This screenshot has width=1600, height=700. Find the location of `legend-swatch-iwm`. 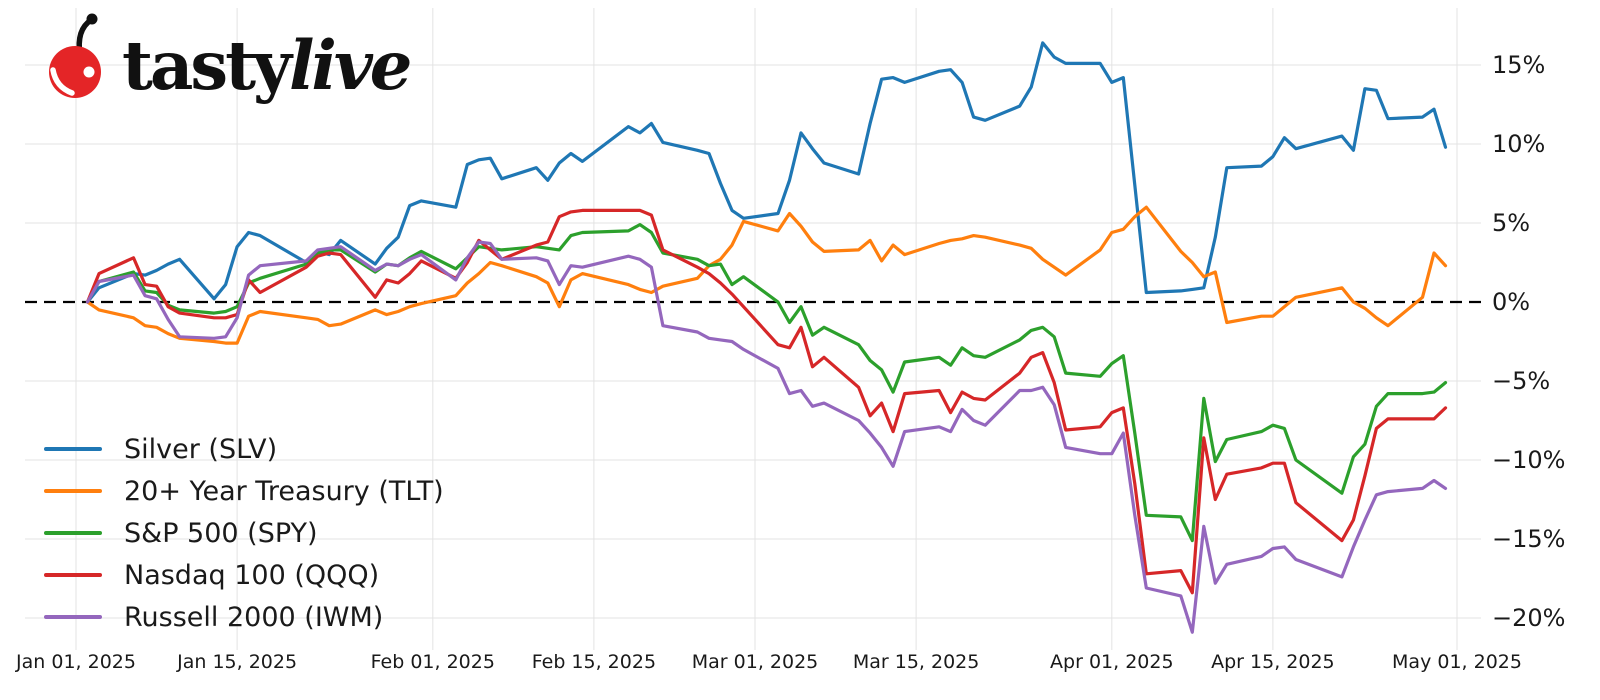

legend-swatch-iwm is located at coordinates (73, 617).